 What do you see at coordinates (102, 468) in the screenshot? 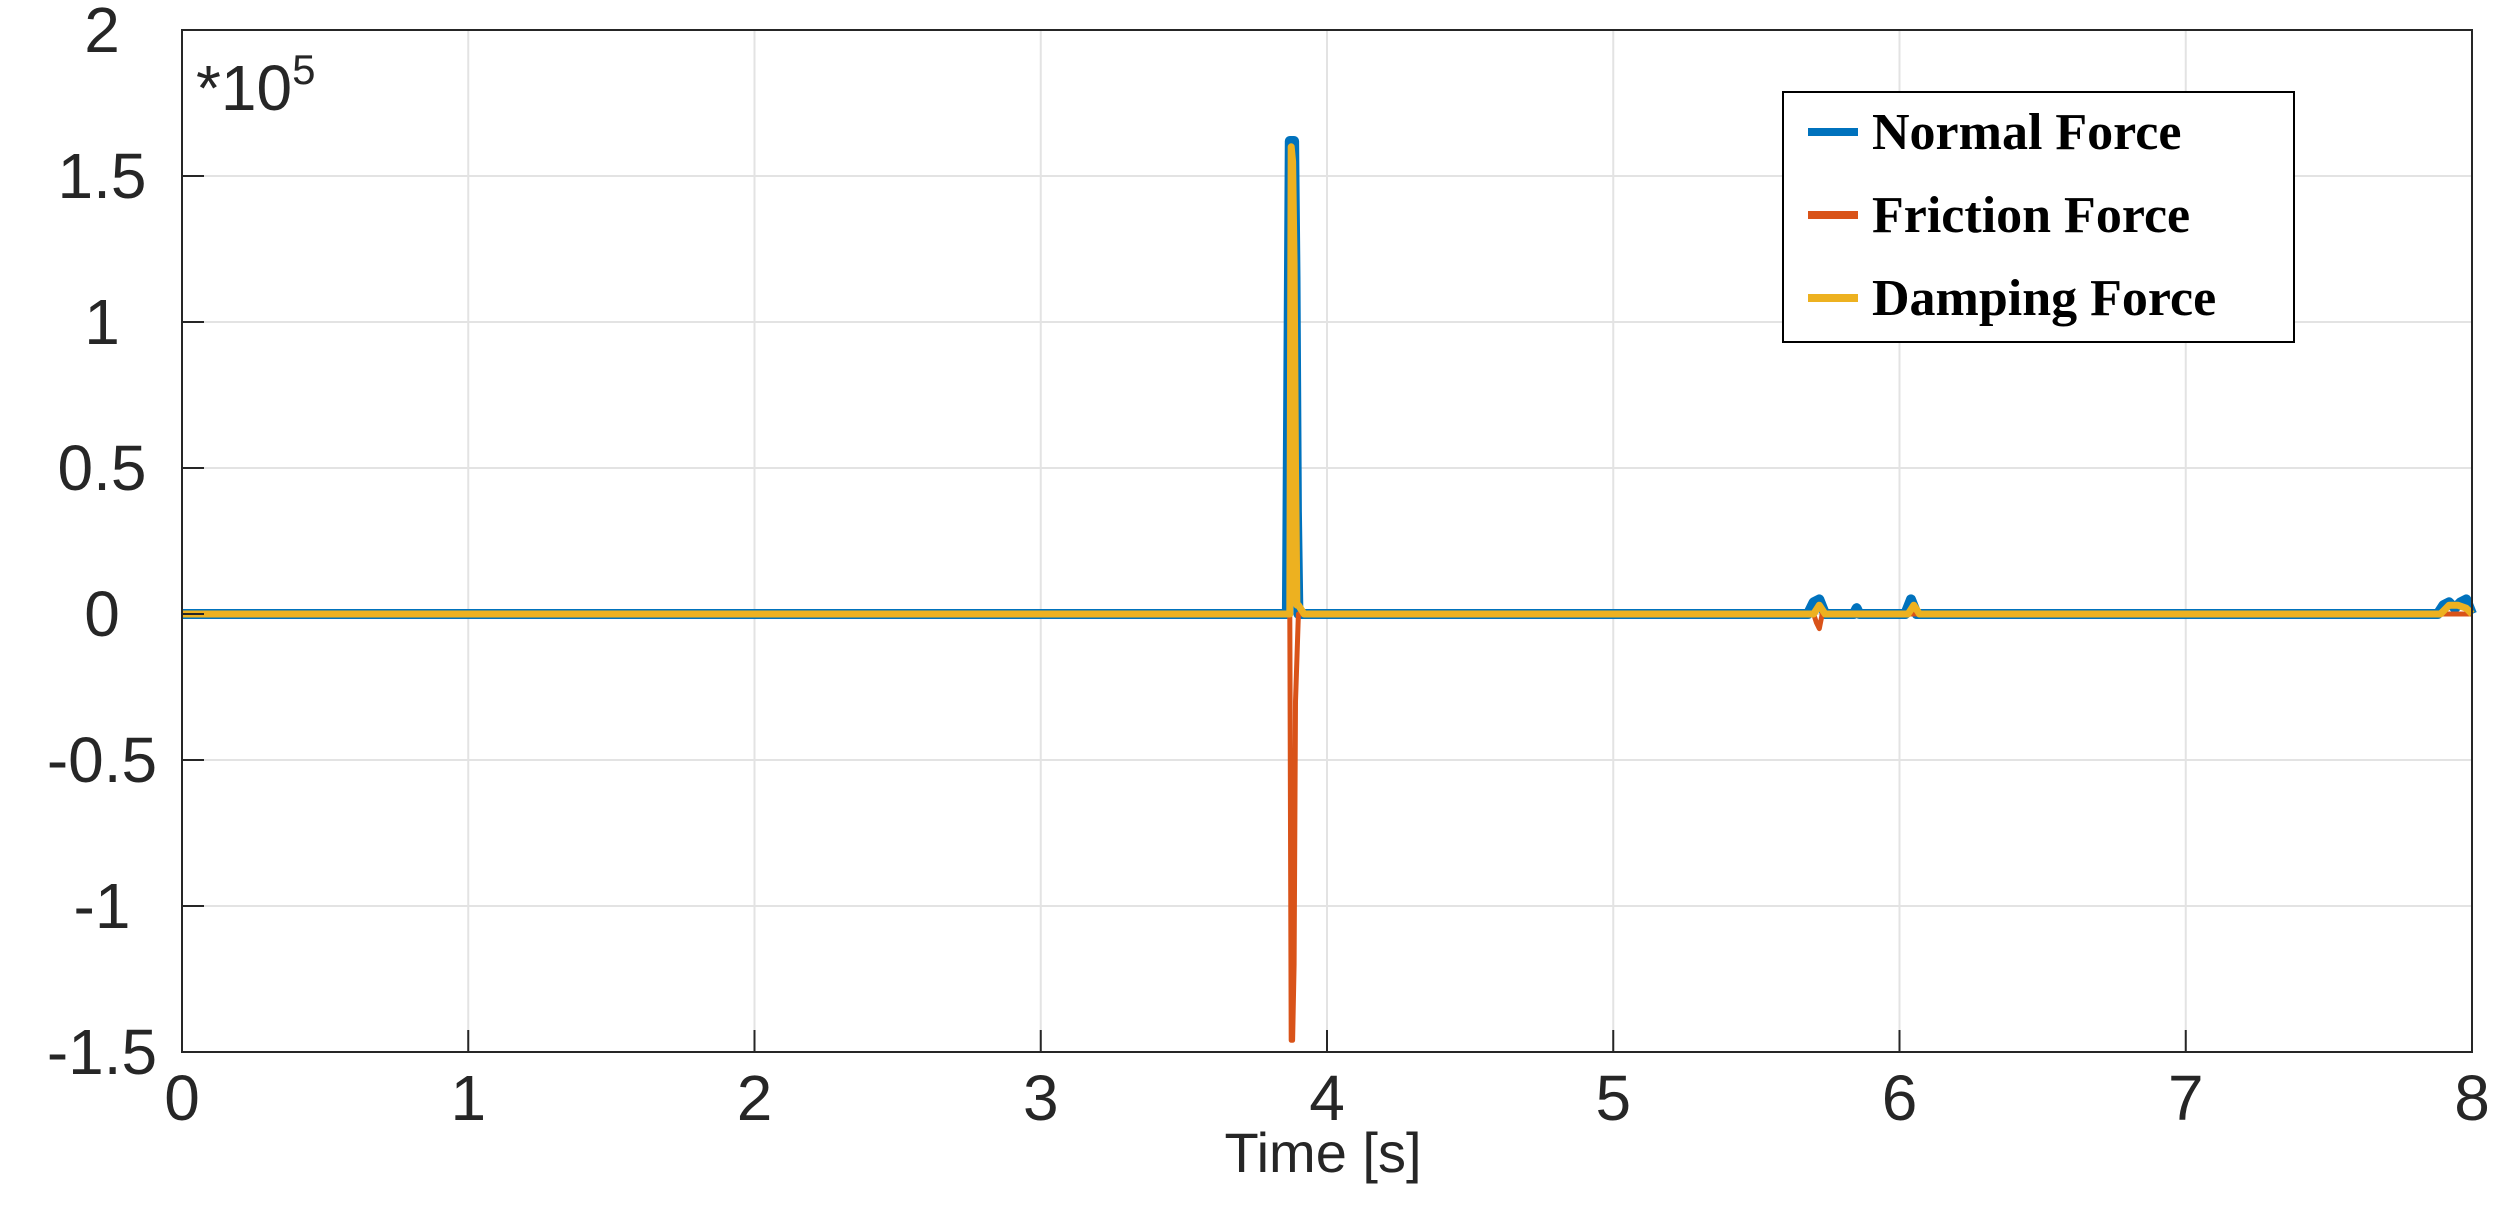
I see `y-tick-label: 0.5` at bounding box center [102, 468].